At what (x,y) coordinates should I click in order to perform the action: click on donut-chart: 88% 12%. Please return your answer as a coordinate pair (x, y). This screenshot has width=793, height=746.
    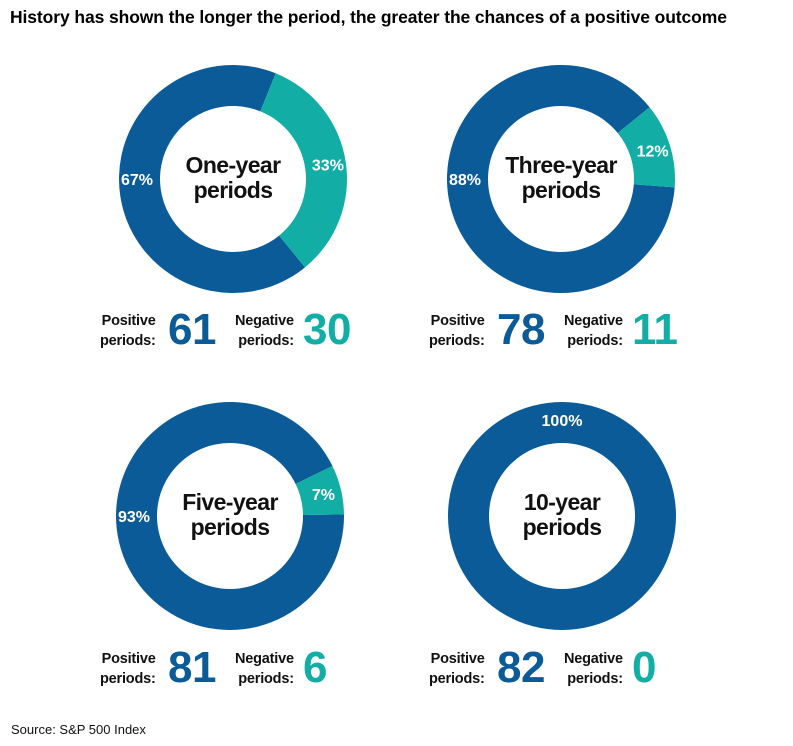
    Looking at the image, I should click on (561, 179).